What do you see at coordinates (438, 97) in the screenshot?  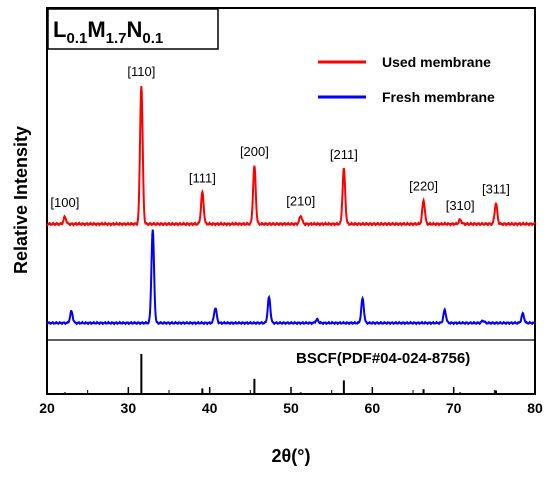 I see `legend-label-fresh: Fresh membrane` at bounding box center [438, 97].